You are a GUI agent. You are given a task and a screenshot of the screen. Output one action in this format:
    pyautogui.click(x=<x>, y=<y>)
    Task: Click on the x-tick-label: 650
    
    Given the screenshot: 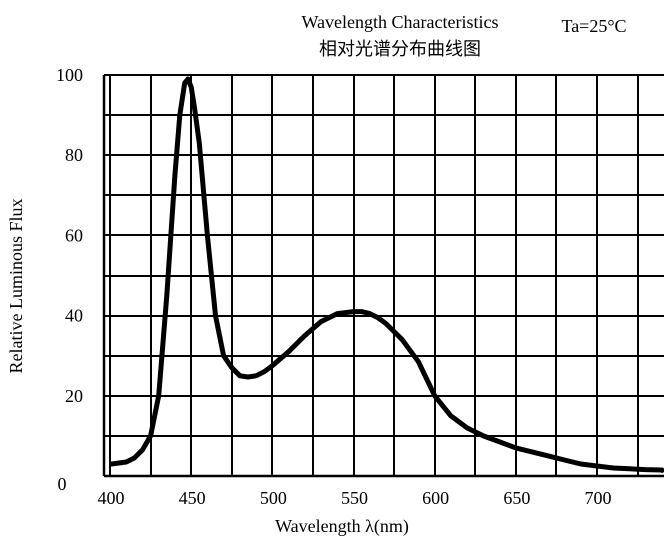 What is the action you would take?
    pyautogui.click(x=516, y=498)
    